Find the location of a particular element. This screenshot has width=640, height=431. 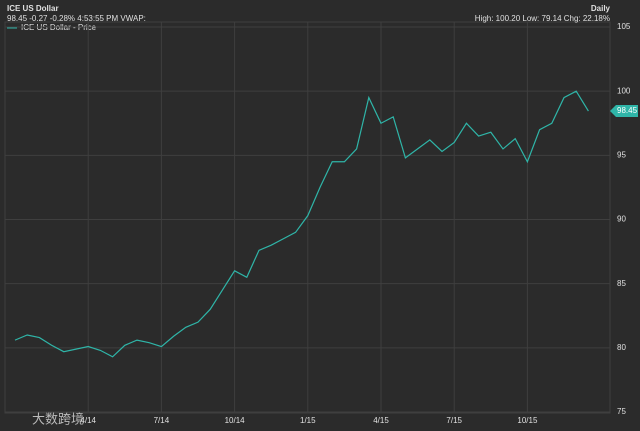

y-tick-label: 80 is located at coordinates (621, 347).